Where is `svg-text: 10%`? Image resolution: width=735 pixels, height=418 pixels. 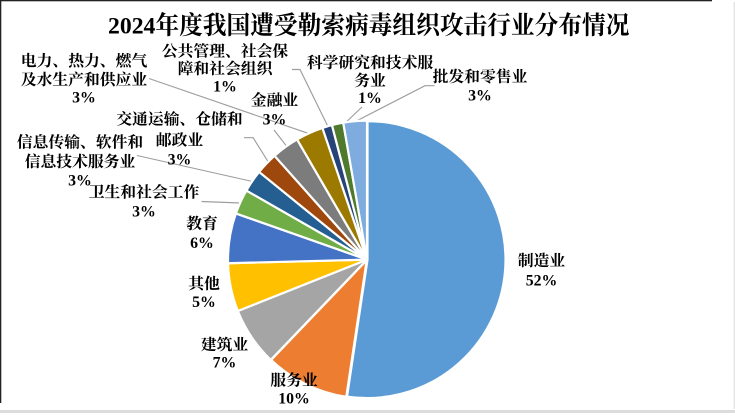 svg-text: 10% is located at coordinates (294, 399).